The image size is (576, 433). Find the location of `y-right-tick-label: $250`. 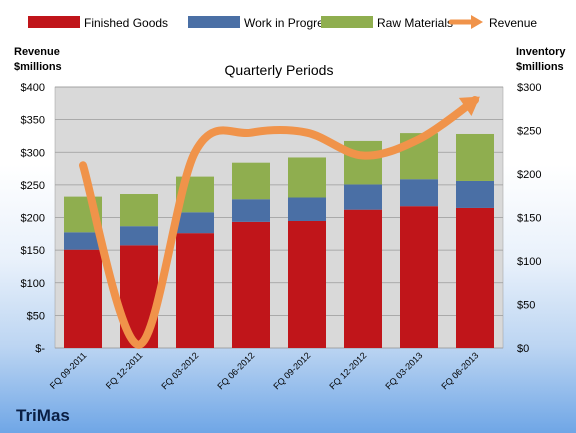

y-right-tick-label: $250 is located at coordinates (529, 132).